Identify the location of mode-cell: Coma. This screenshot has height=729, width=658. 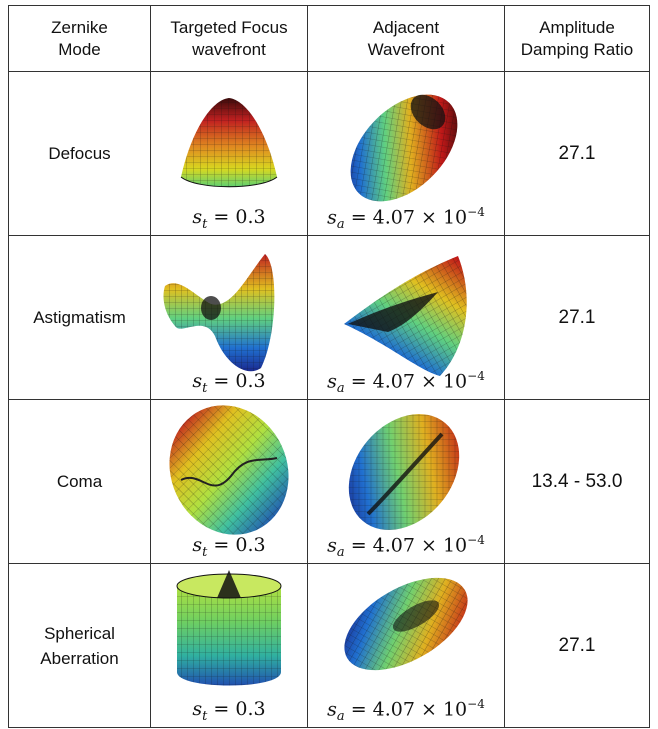
(79, 481).